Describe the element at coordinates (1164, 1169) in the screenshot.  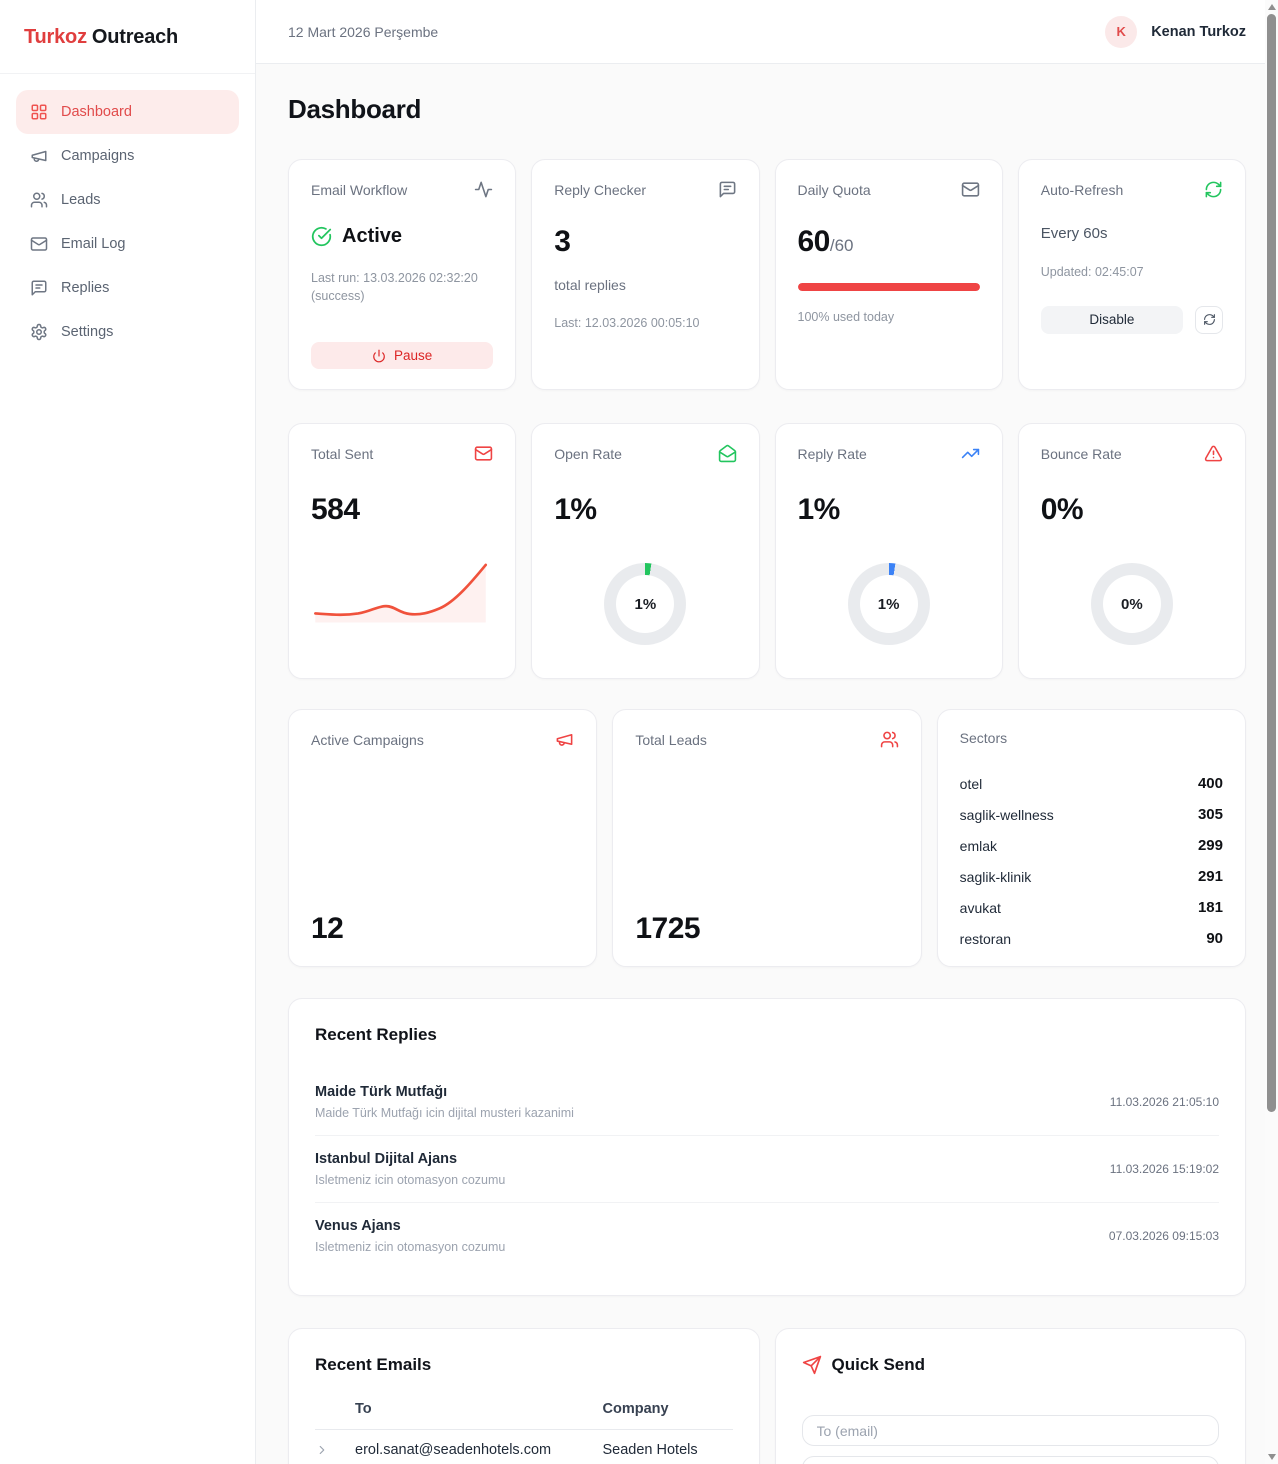
I see `reply-timestamp: 11.03.2026 15:19:02` at that location.